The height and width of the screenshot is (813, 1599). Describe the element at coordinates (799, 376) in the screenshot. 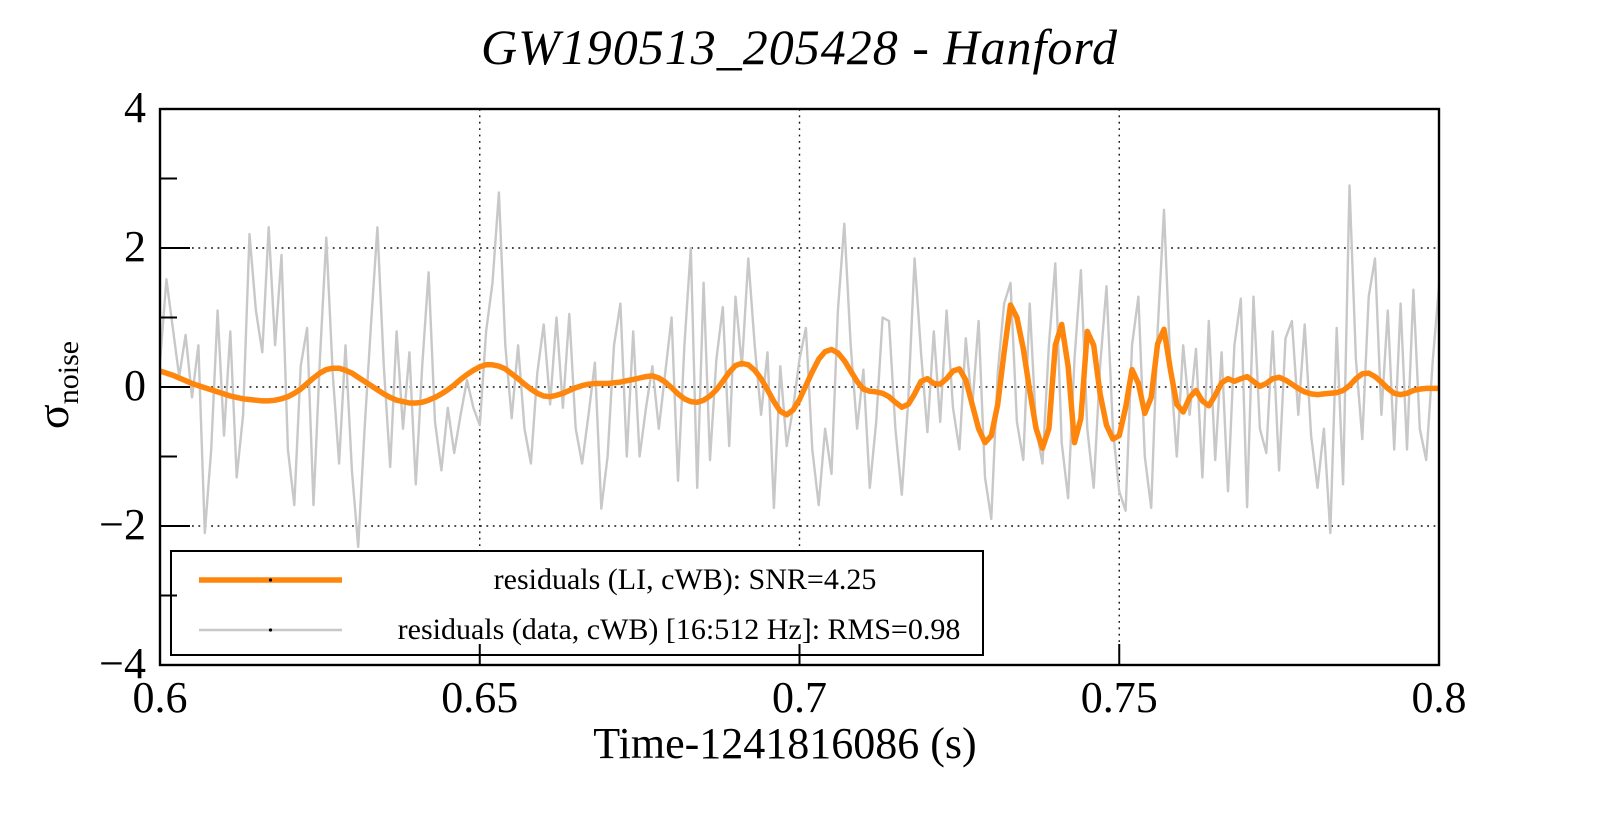

I see `series-line-residuals-li` at that location.